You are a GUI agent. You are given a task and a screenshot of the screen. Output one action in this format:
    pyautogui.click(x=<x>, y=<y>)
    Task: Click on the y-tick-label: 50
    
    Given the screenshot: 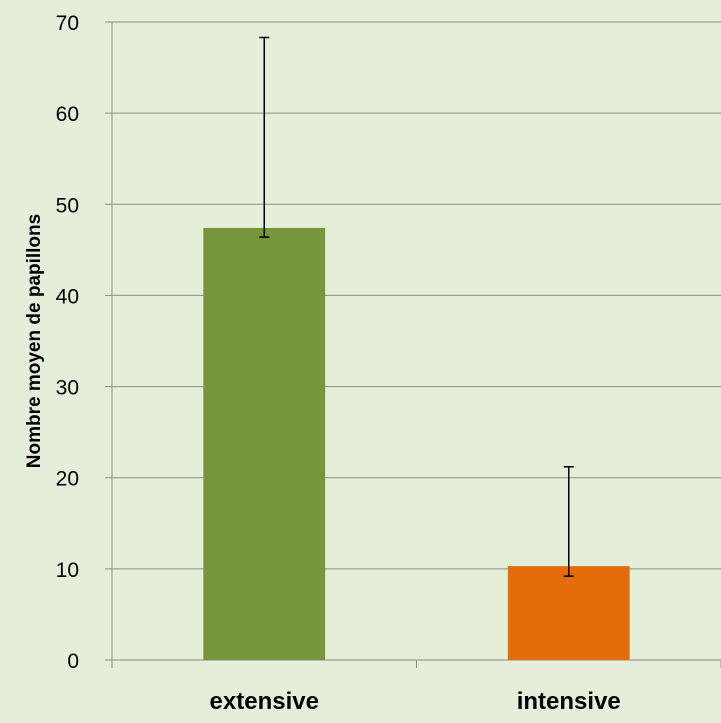 What is the action you would take?
    pyautogui.click(x=67, y=205)
    